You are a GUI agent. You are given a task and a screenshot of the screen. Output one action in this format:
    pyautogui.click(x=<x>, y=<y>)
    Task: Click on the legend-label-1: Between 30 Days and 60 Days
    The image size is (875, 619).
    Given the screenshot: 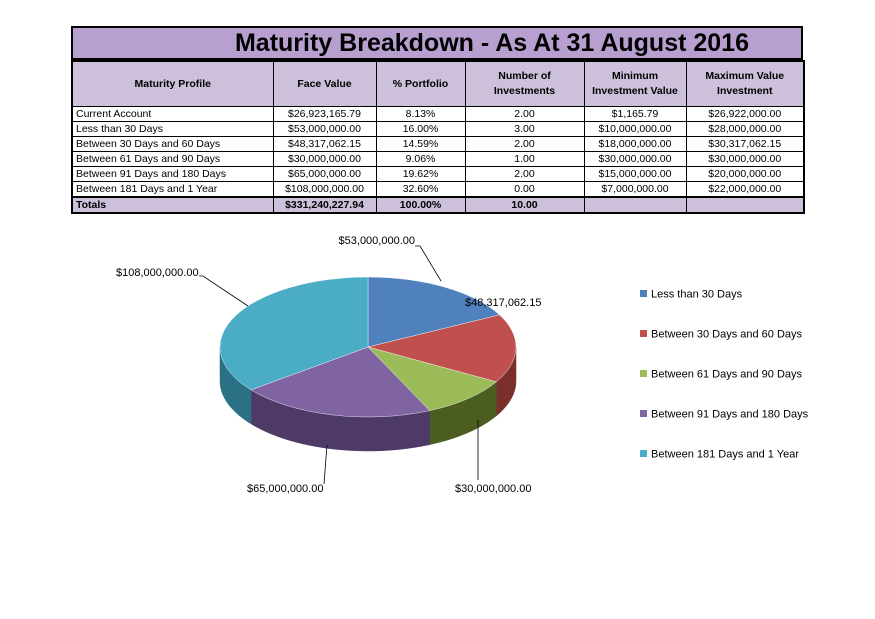 What is the action you would take?
    pyautogui.click(x=727, y=335)
    